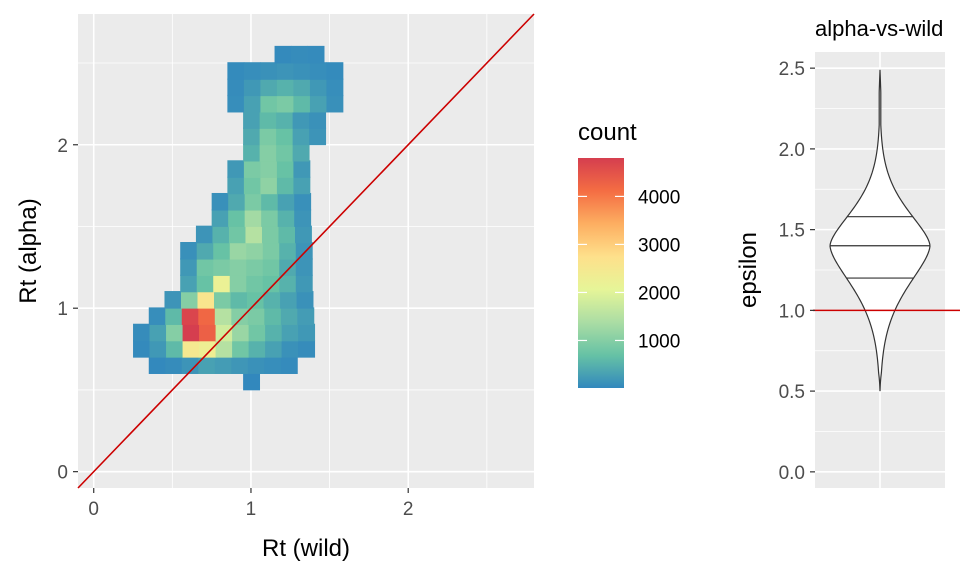  What do you see at coordinates (659, 197) in the screenshot?
I see `legend-tick-label: 4000` at bounding box center [659, 197].